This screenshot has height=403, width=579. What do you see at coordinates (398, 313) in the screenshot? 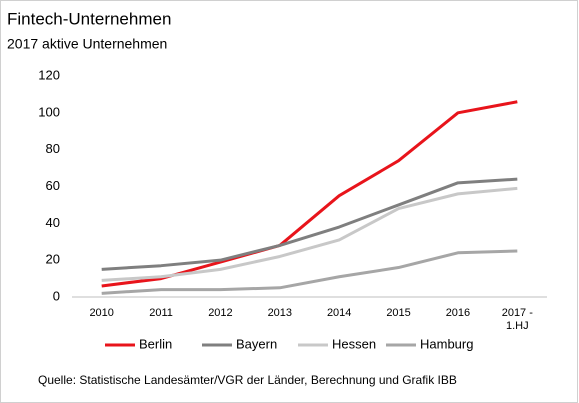
I see `x-tick-label: 2015` at bounding box center [398, 313].